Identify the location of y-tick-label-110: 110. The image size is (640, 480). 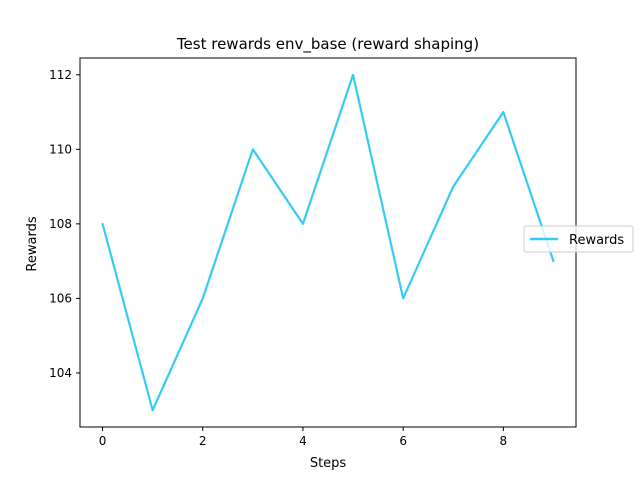
(60, 149).